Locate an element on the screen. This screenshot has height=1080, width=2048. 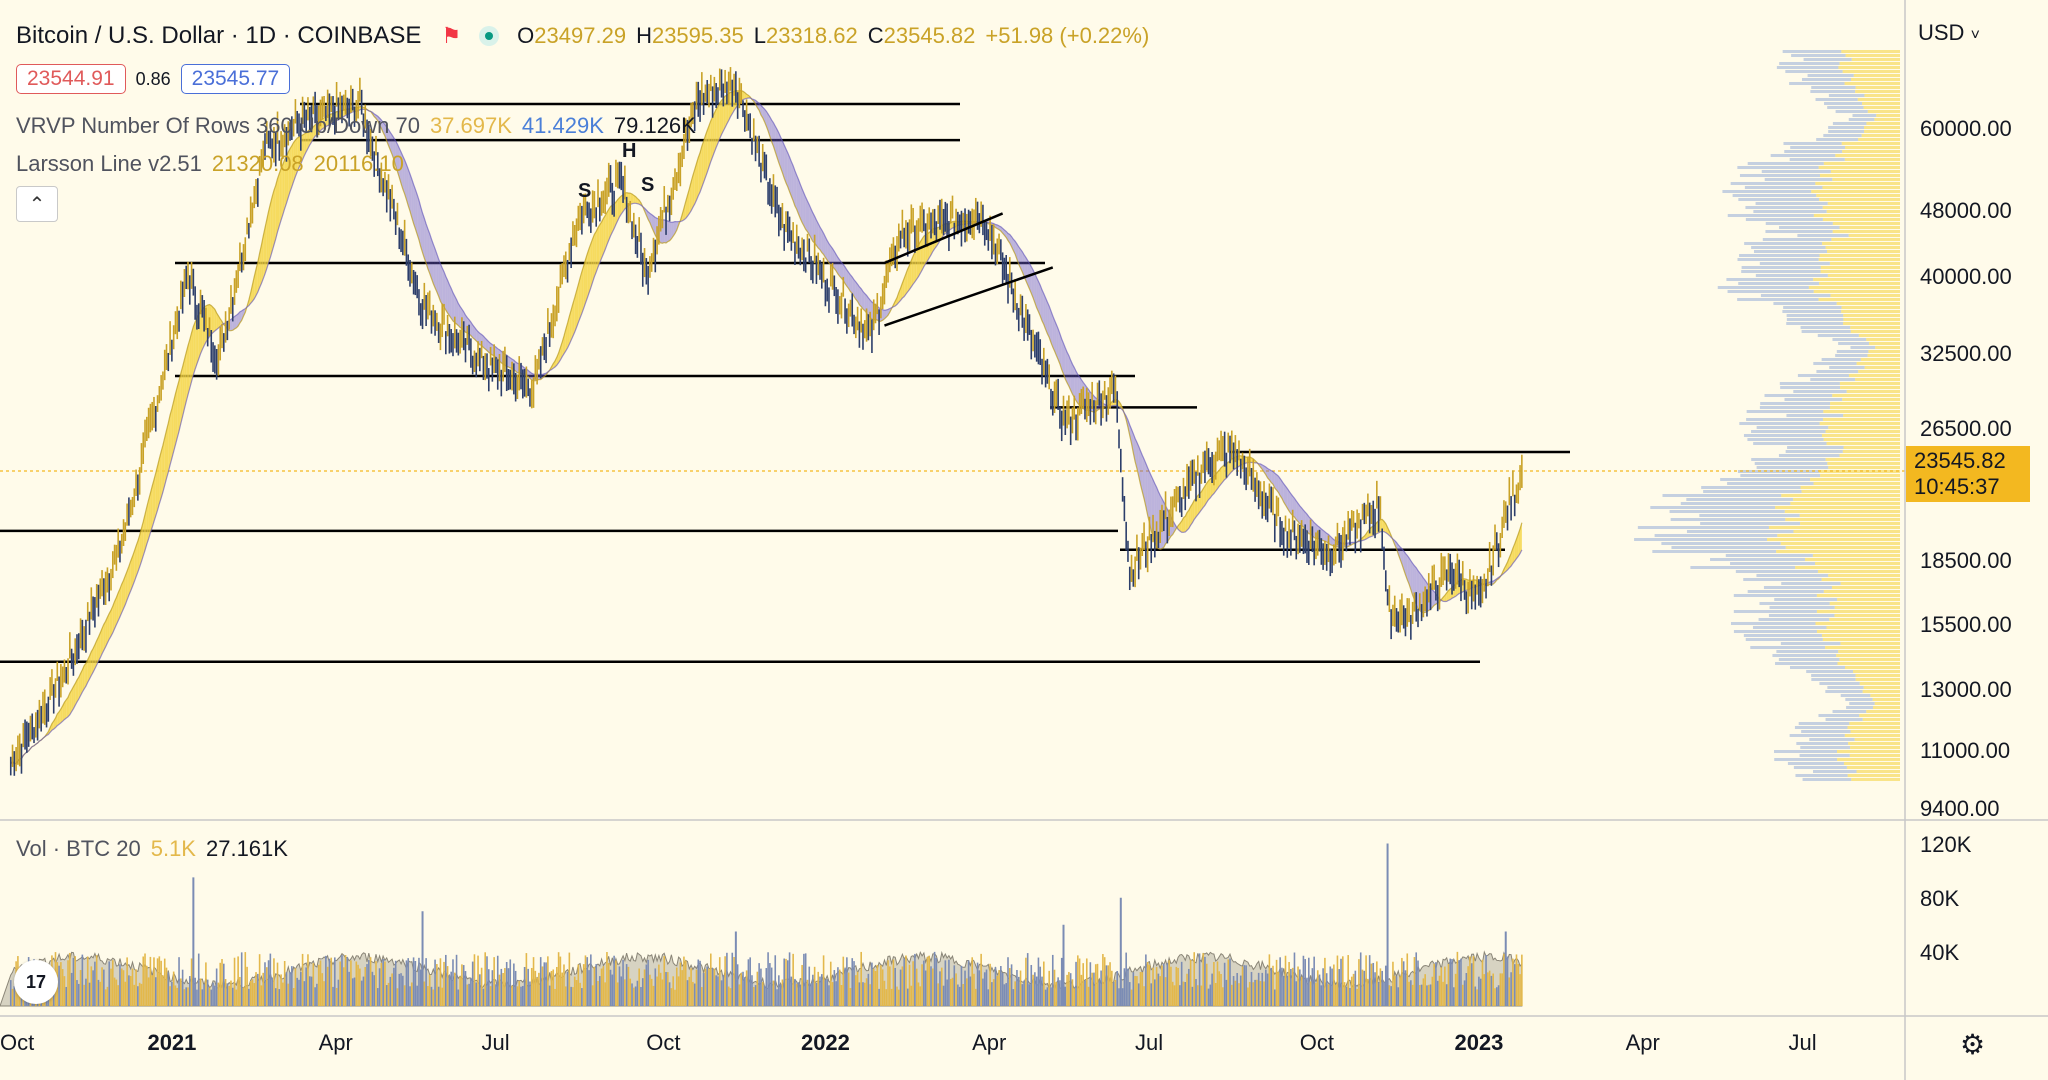
ask-price: 23545.77 is located at coordinates (235, 79).